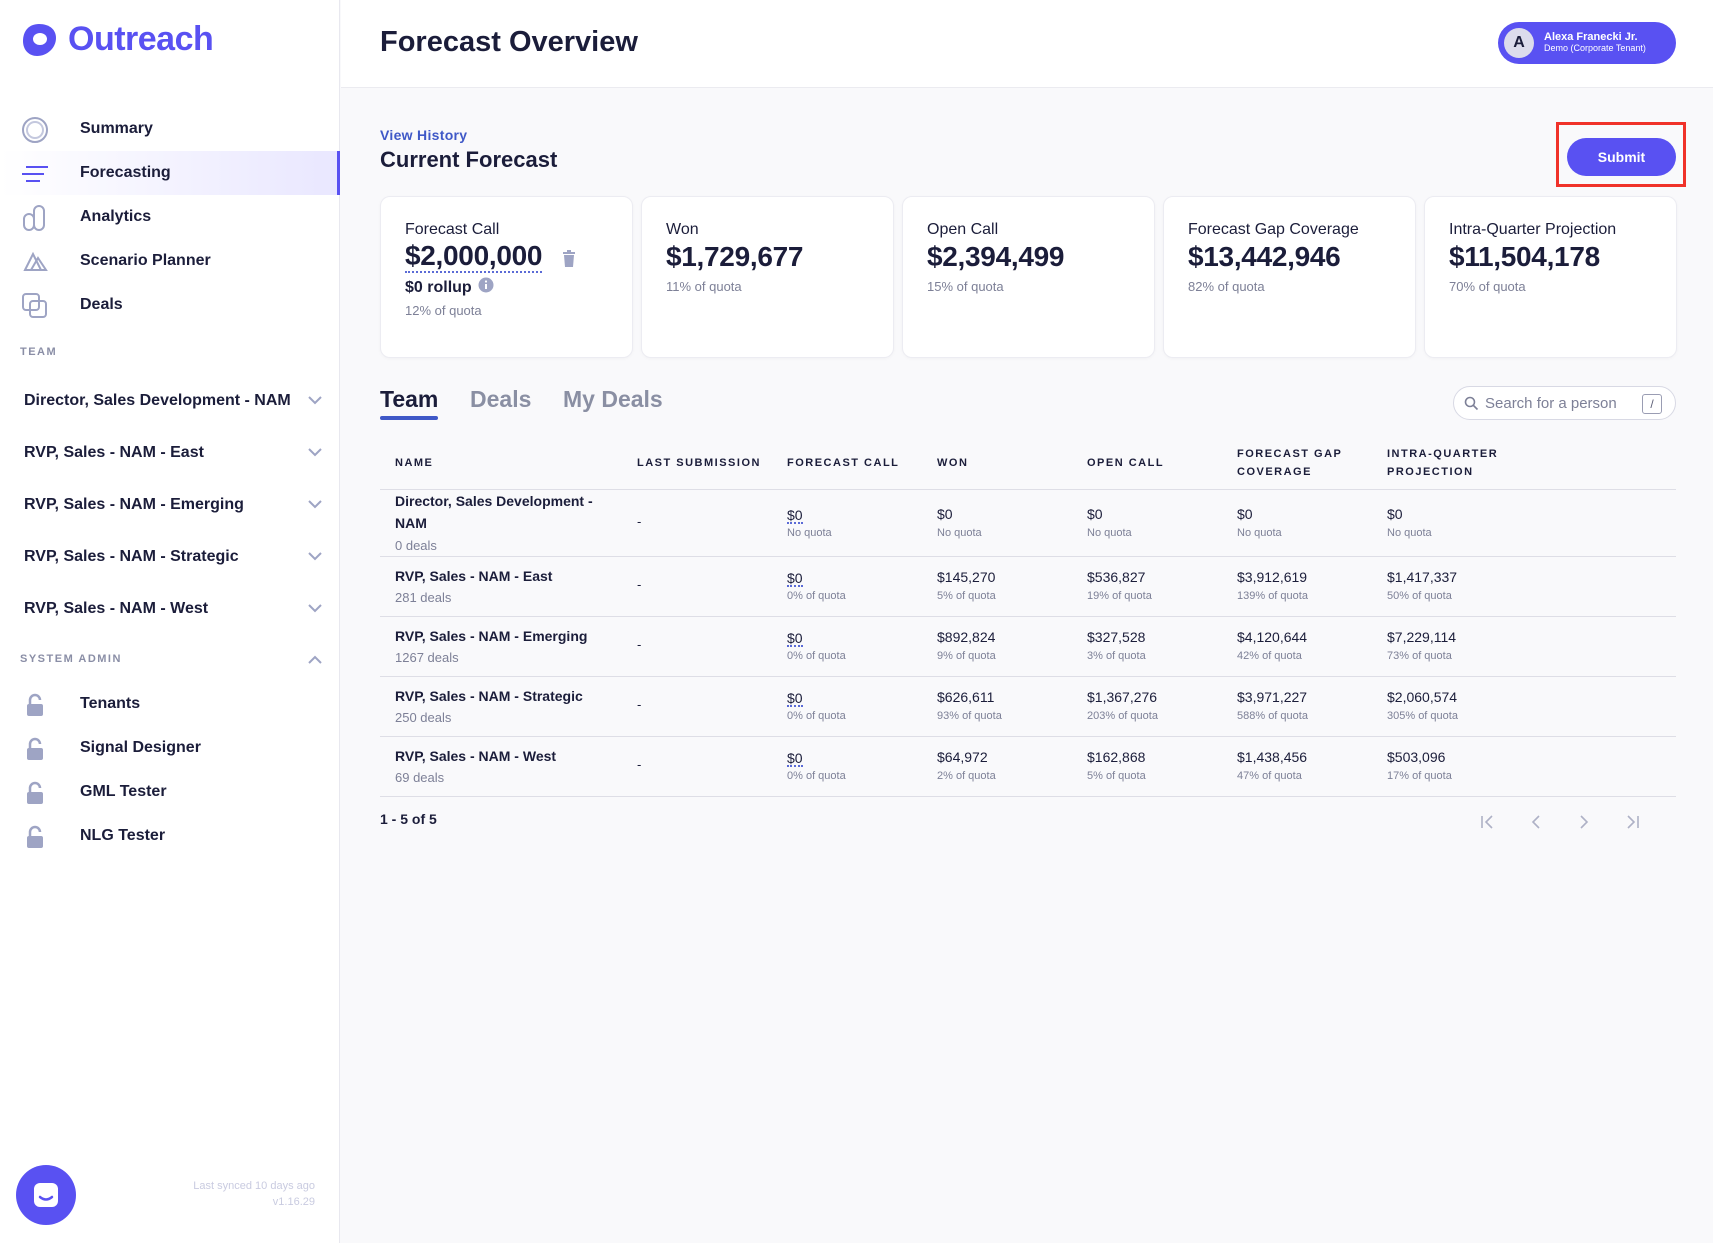  I want to click on row-name: Director, Sales Development - NAM, so click(494, 512).